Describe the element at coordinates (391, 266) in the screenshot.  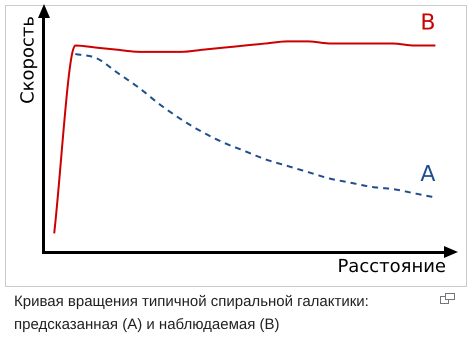
I see `x-axis-title: Расстояние` at that location.